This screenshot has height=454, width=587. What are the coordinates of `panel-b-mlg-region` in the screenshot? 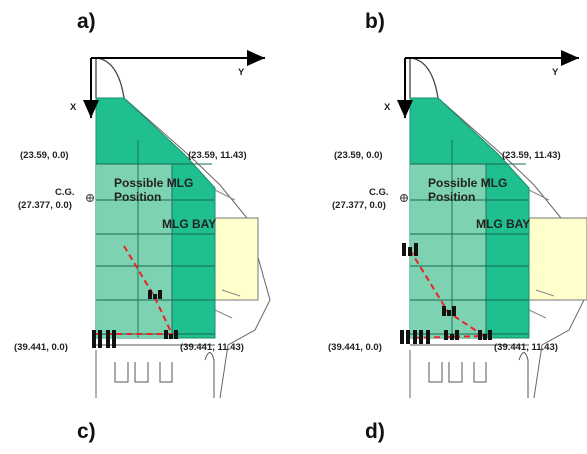 It's located at (448, 251).